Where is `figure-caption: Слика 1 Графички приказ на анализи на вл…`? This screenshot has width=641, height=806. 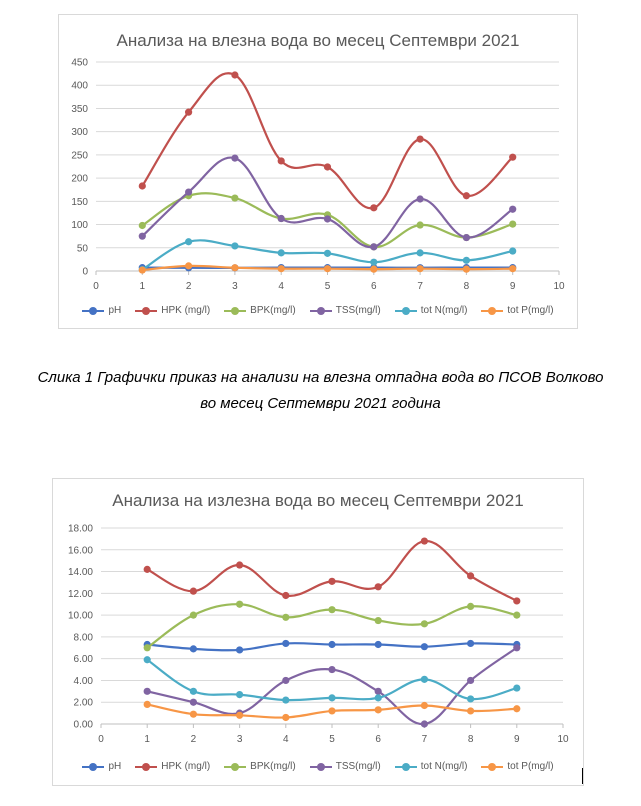
figure-caption: Слика 1 Графички приказ на анализи на вл… is located at coordinates (320, 391).